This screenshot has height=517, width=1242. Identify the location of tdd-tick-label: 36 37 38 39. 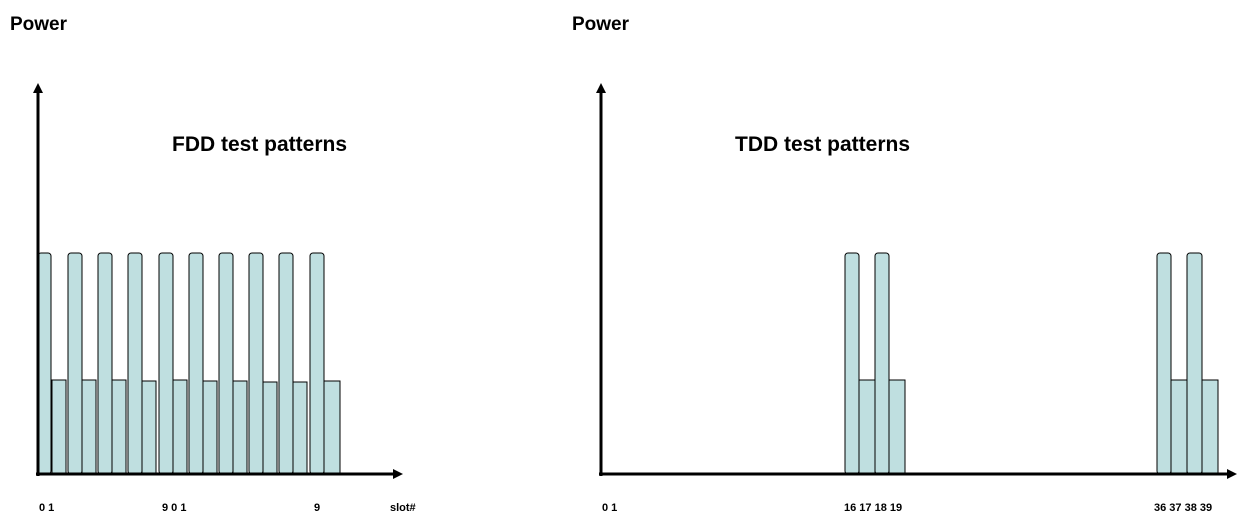
(1183, 508).